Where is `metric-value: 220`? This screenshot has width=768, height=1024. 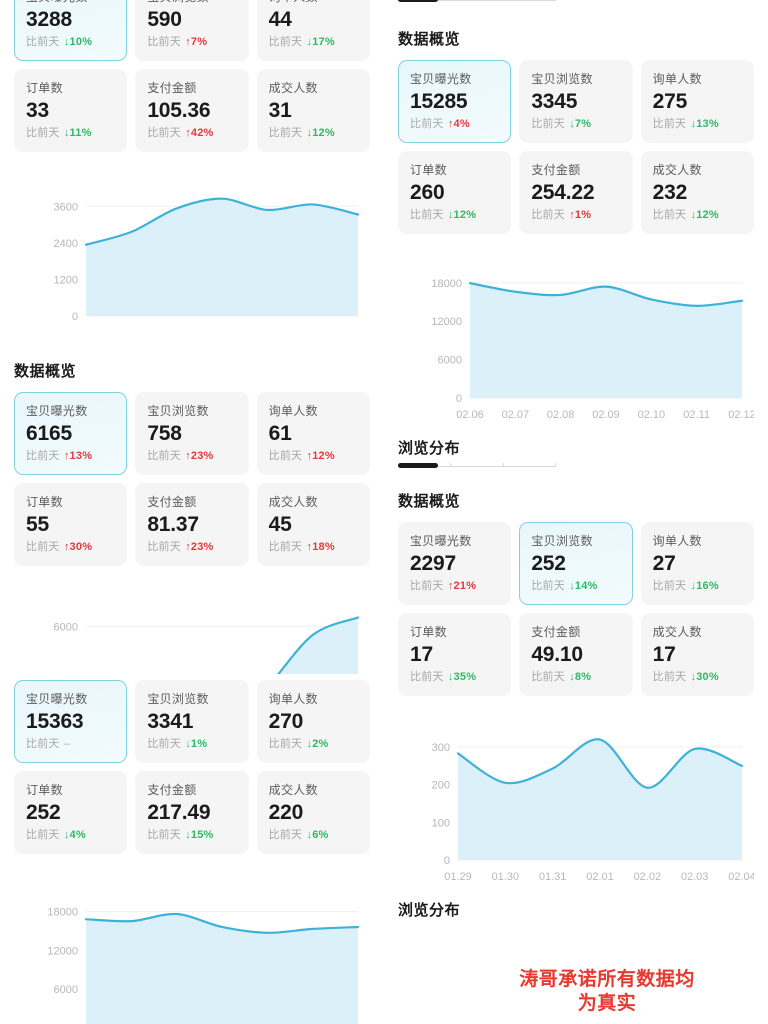
metric-value: 220 is located at coordinates (286, 812).